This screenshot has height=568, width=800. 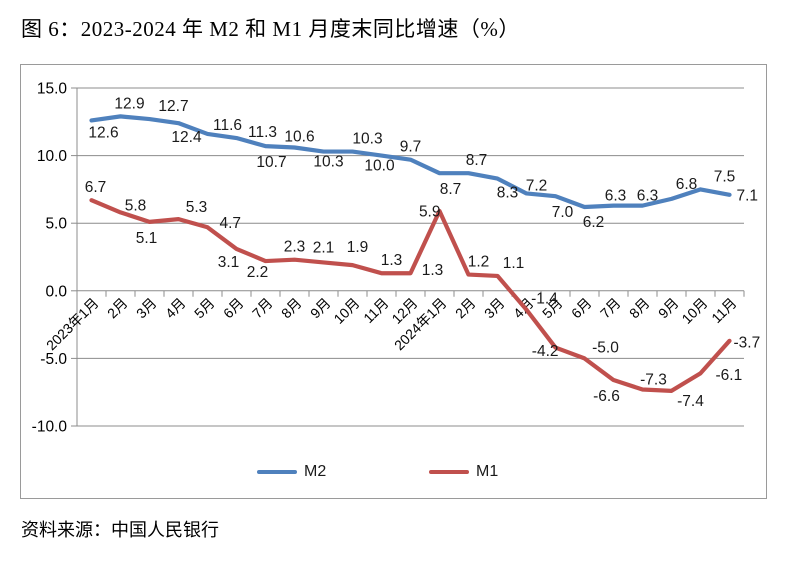 I want to click on data-label-m2: 7.0, so click(x=563, y=212).